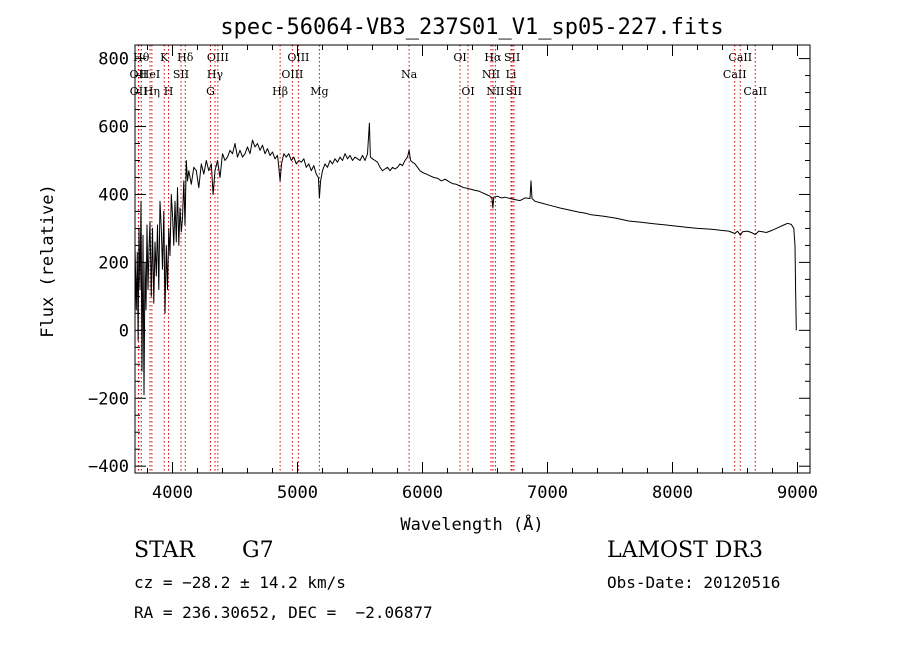  Describe the element at coordinates (124, 331) in the screenshot. I see `y-tick-label: 0` at that location.